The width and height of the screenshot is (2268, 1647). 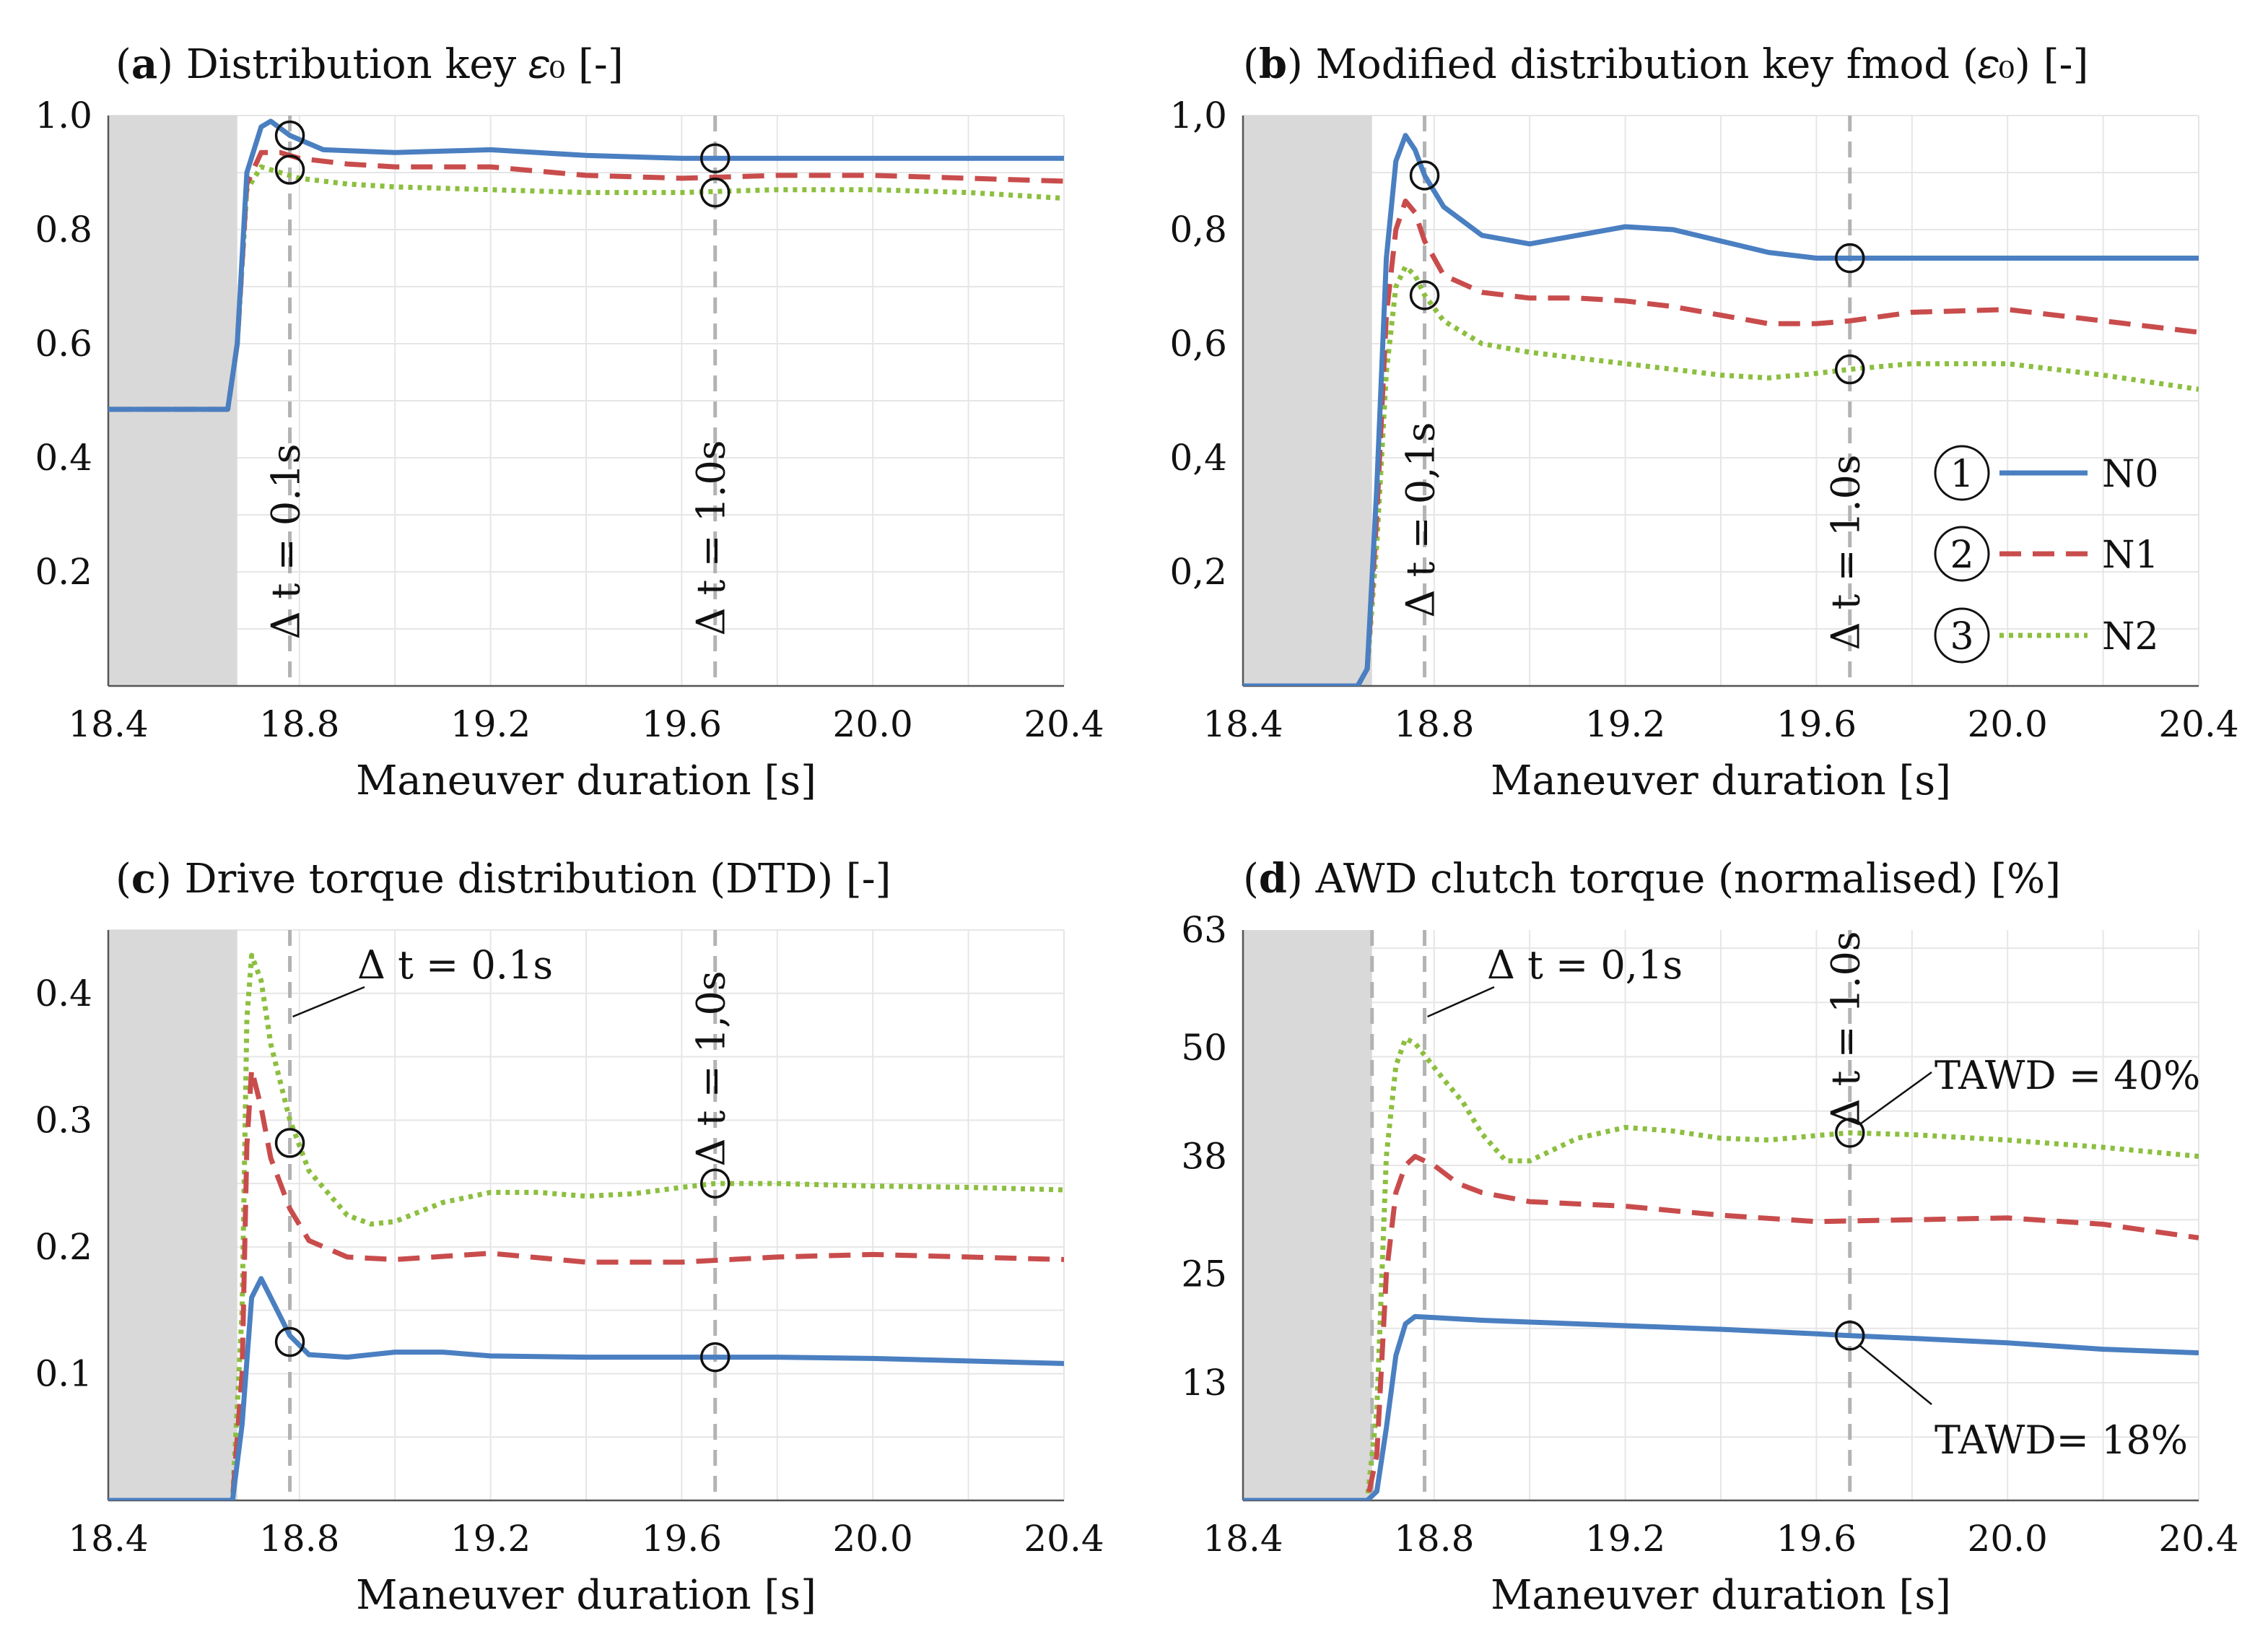 What do you see at coordinates (108, 724) in the screenshot?
I see `panel-a-xtick-label: 18.4` at bounding box center [108, 724].